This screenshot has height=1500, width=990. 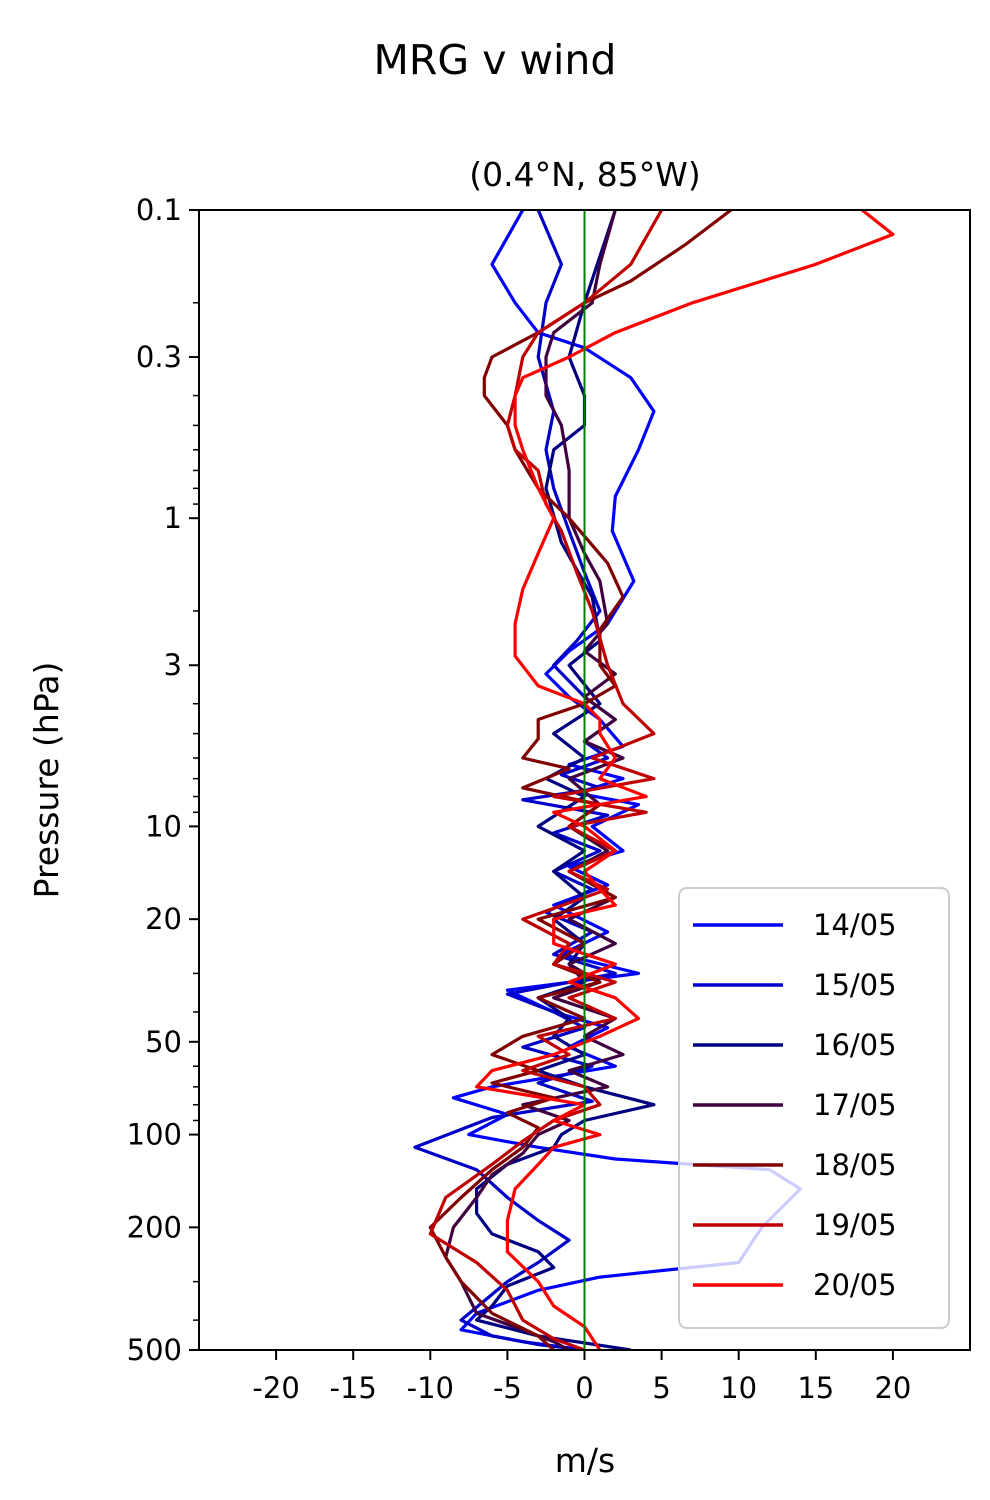 What do you see at coordinates (163, 780) in the screenshot?
I see `y-axis-ticks: 0.1 0.3 1 3 10 20 50 100 200 500` at bounding box center [163, 780].